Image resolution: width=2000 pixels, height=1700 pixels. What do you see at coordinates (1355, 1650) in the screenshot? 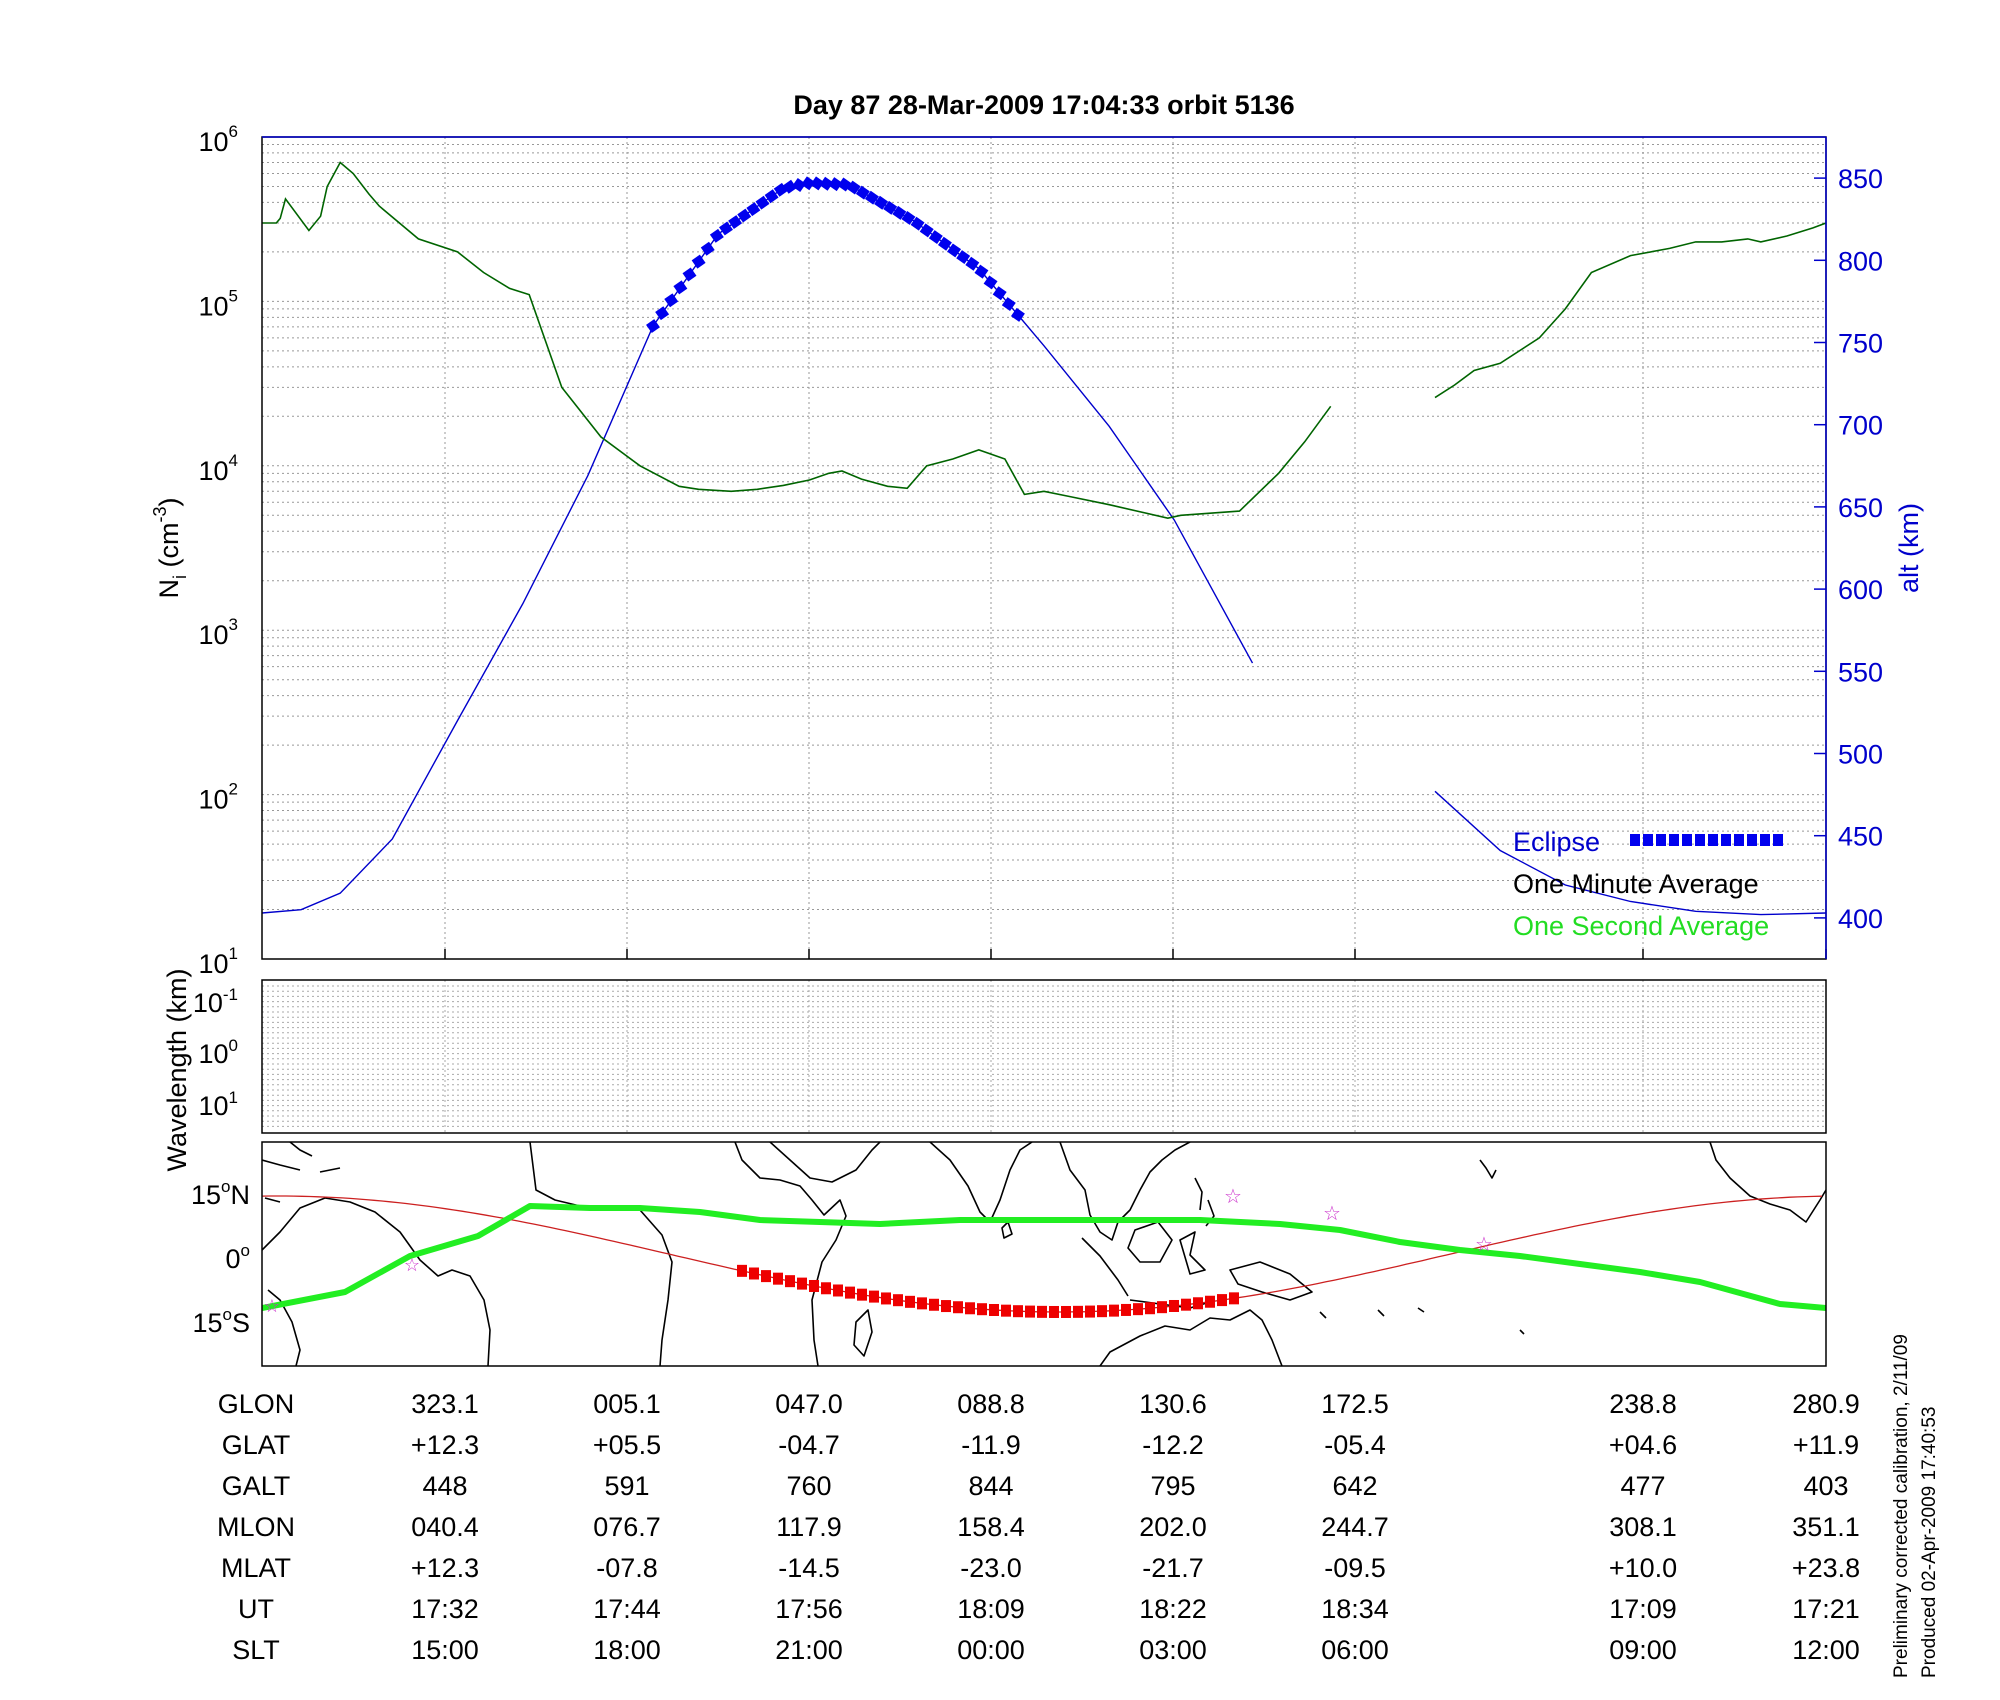
I see `table-cell: 06:00` at bounding box center [1355, 1650].